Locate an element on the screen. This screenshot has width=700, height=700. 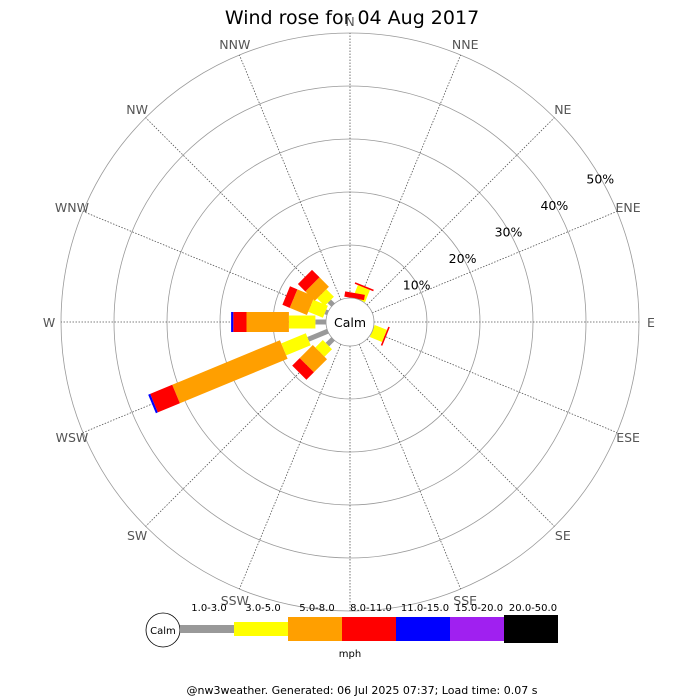
direction-label-e: E is located at coordinates (651, 322).